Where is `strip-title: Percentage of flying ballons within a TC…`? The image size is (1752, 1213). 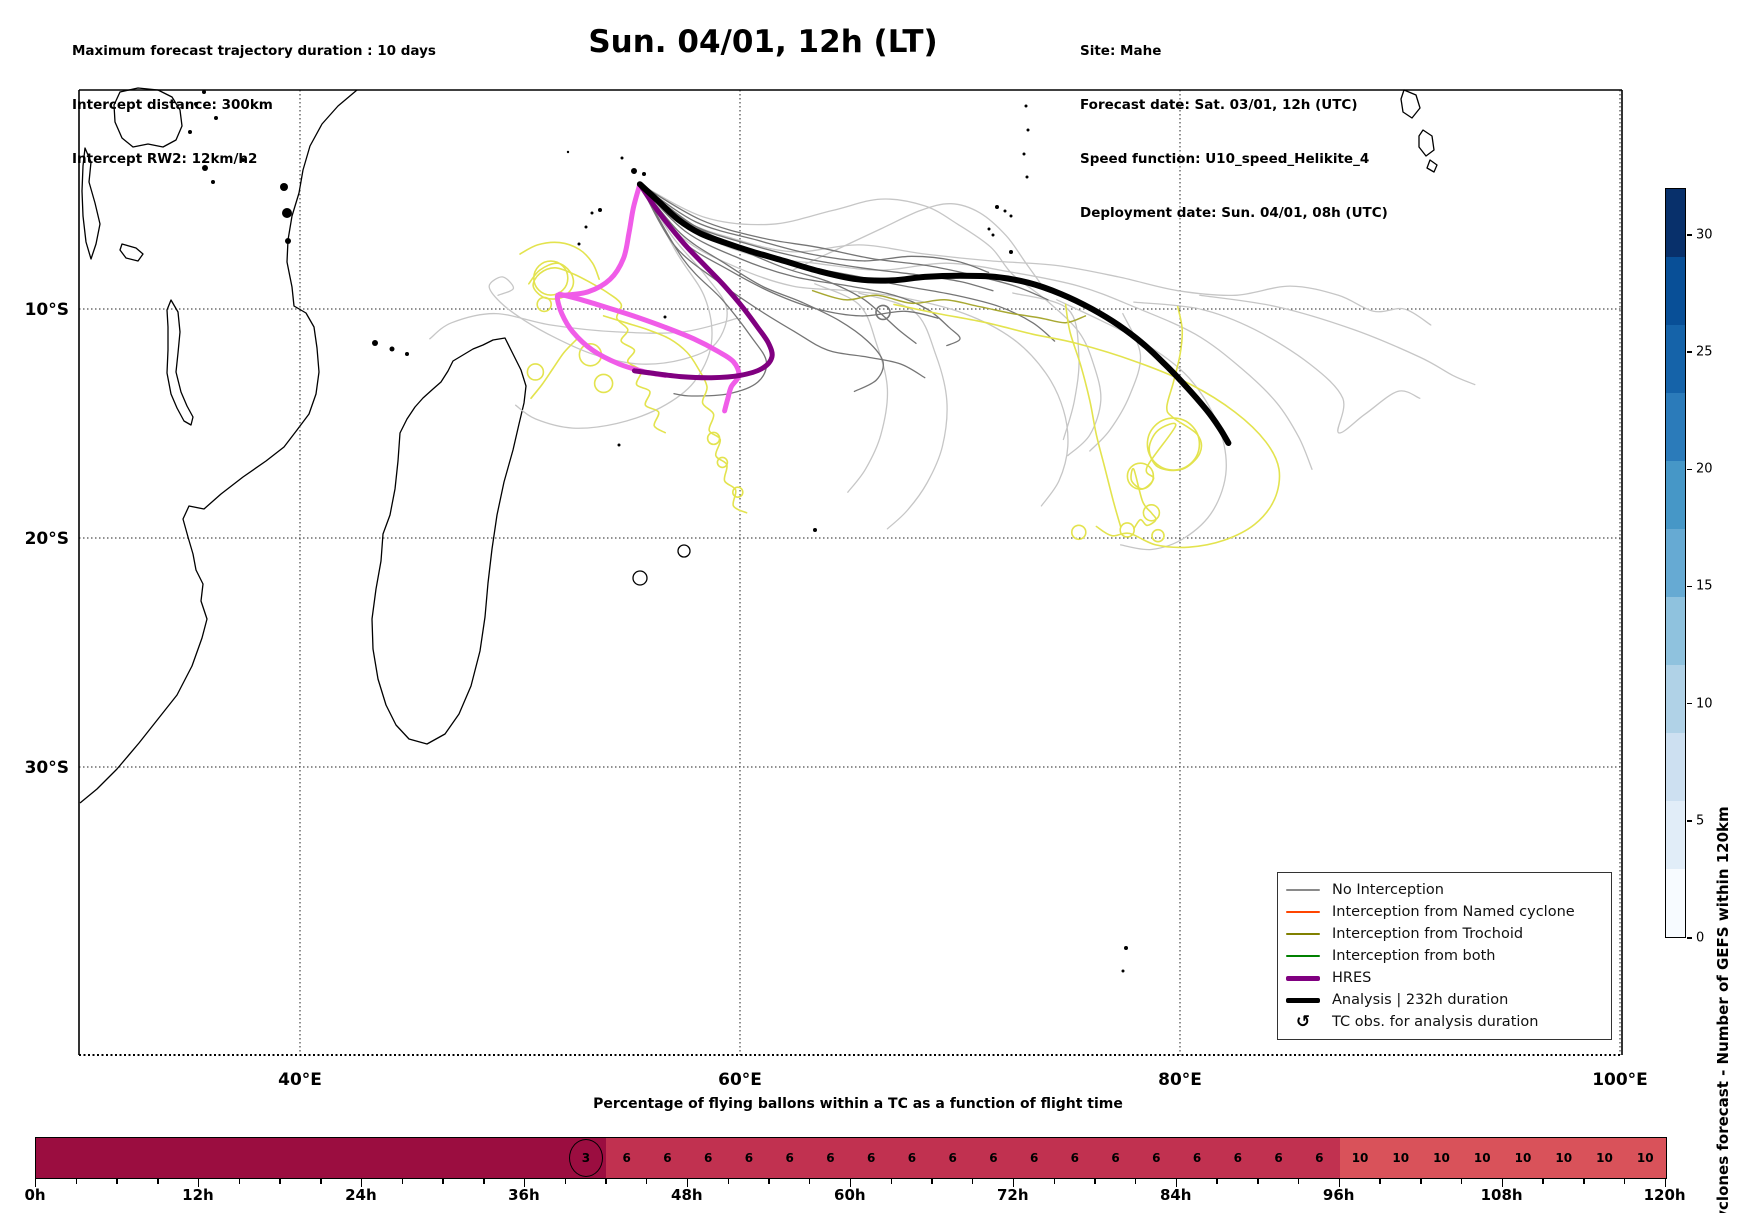
strip-title: Percentage of flying ballons within a TC… is located at coordinates (858, 1104).